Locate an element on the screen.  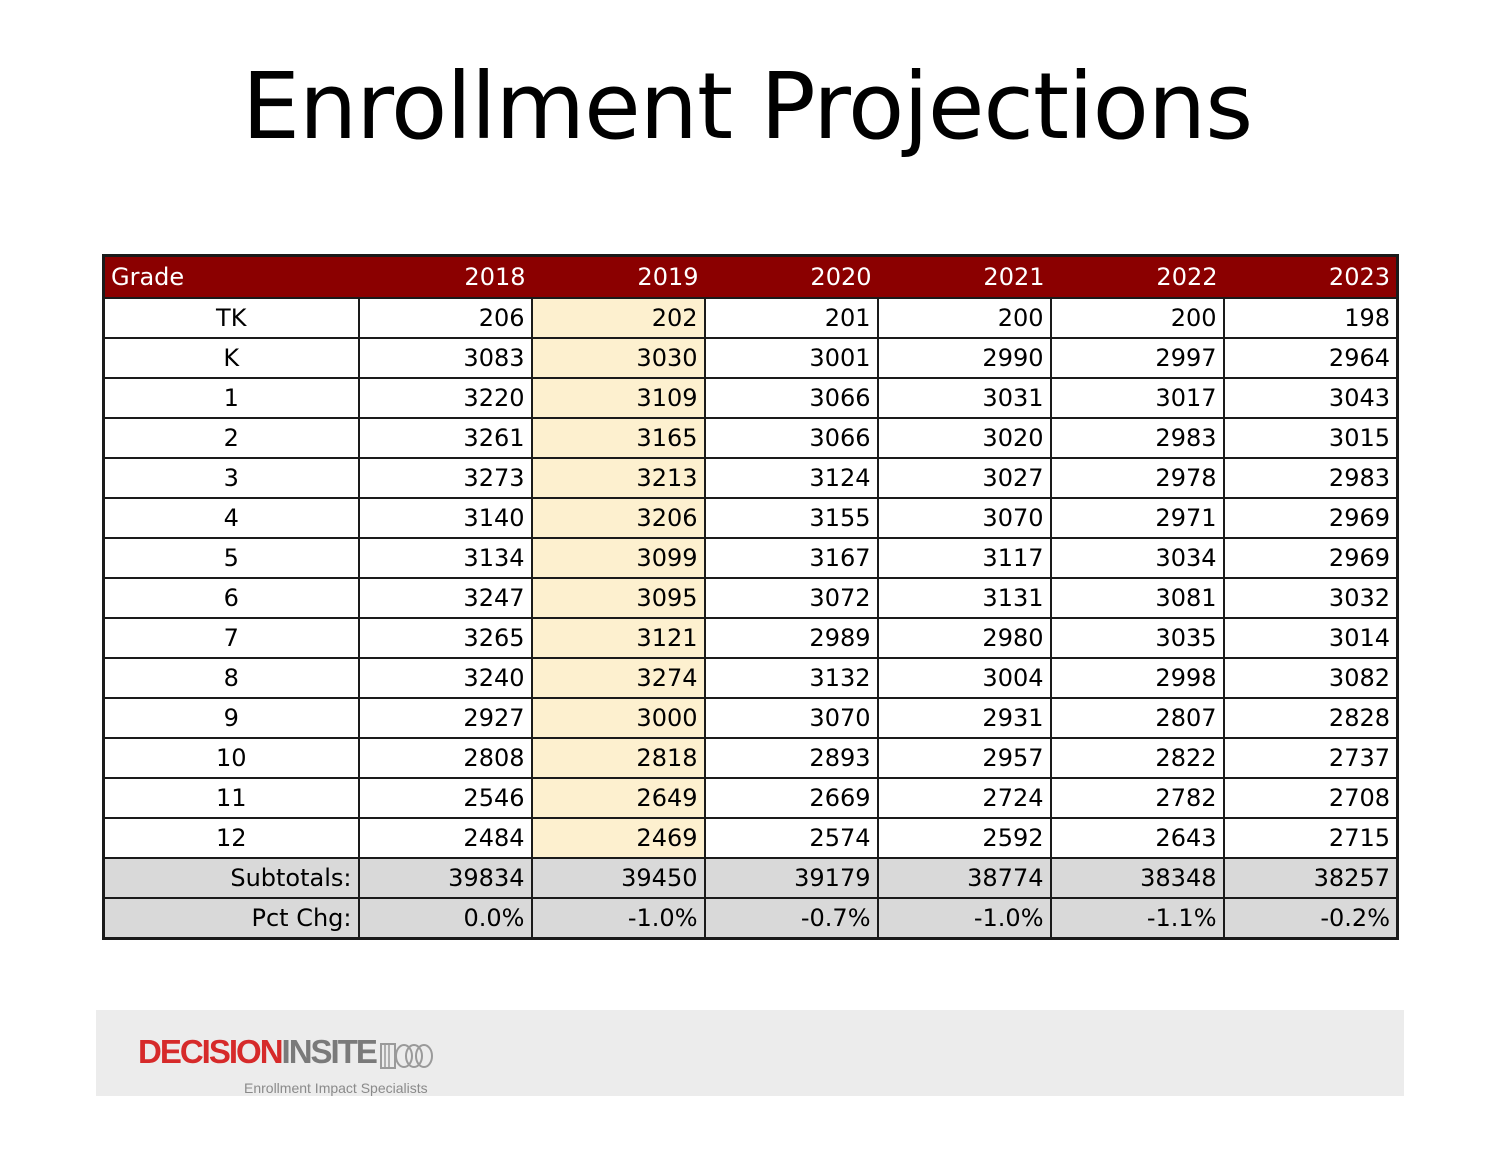
value-cell: 3131 is located at coordinates (964, 598).